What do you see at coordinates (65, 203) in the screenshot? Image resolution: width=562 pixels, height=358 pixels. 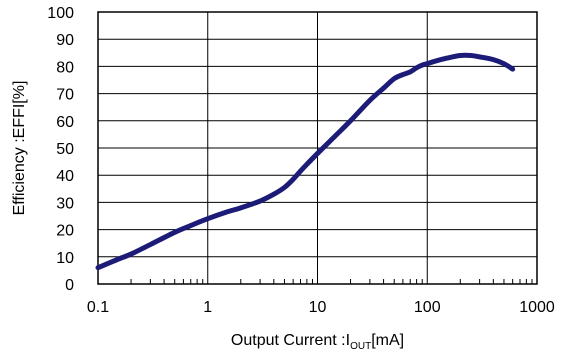 I see `y-tick-label: 30` at bounding box center [65, 203].